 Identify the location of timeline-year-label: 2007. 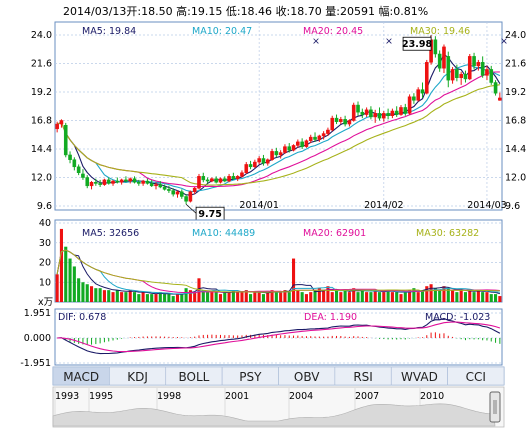
(367, 396).